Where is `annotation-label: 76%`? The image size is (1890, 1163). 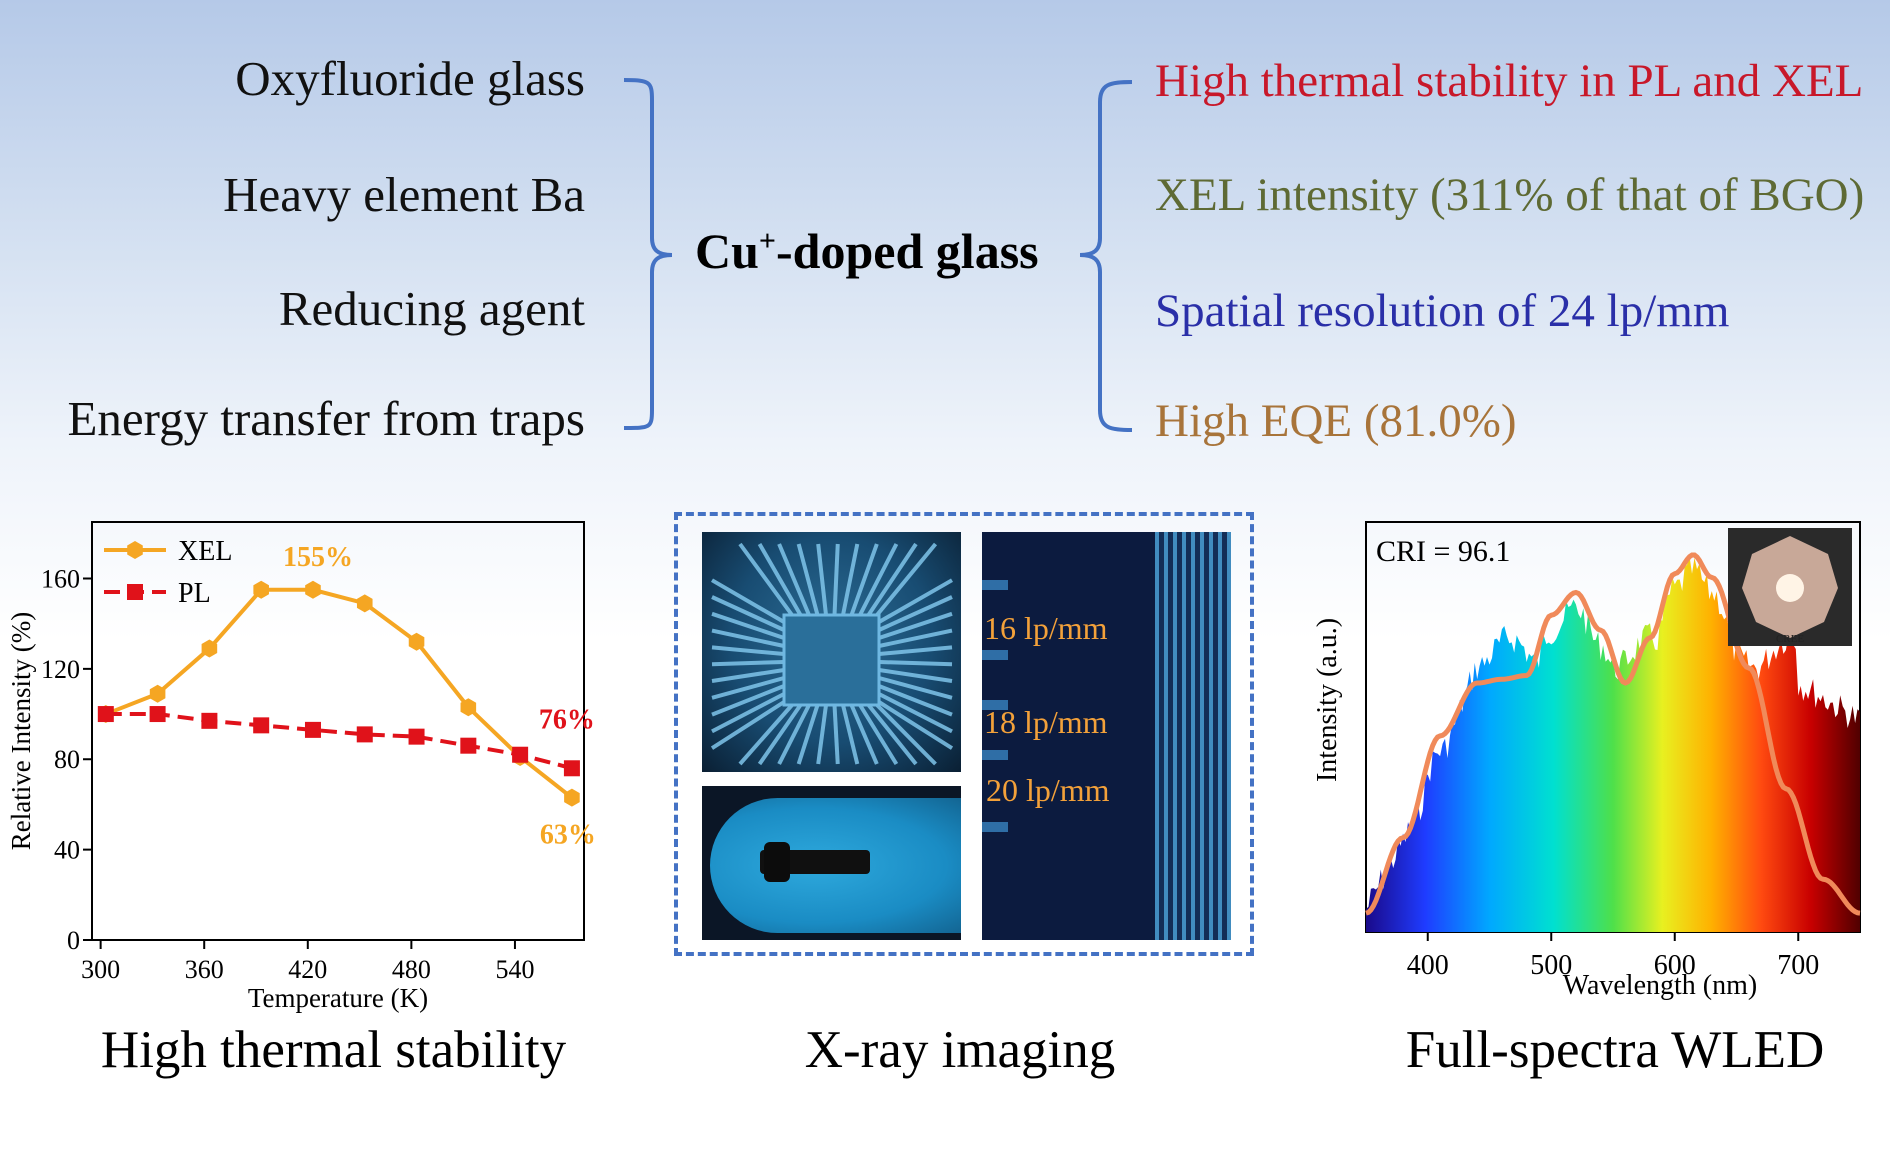
annotation-label: 76% is located at coordinates (567, 719).